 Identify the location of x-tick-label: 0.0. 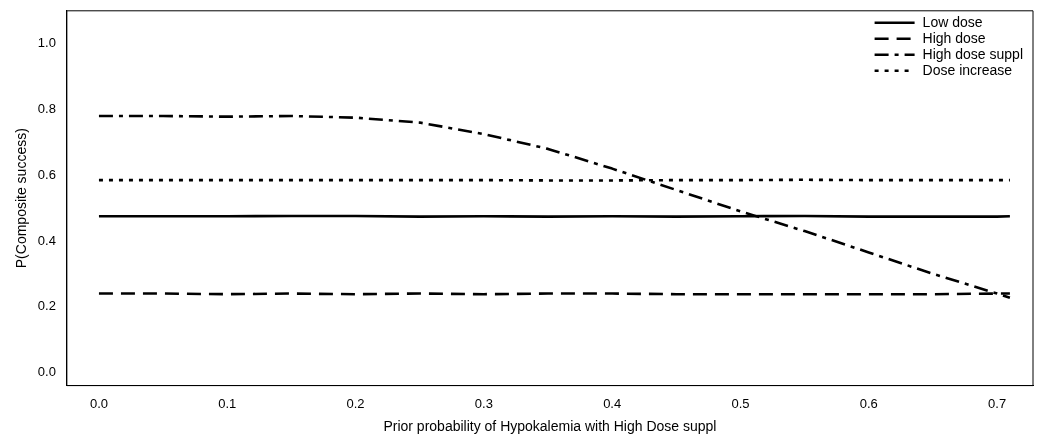
(98, 403).